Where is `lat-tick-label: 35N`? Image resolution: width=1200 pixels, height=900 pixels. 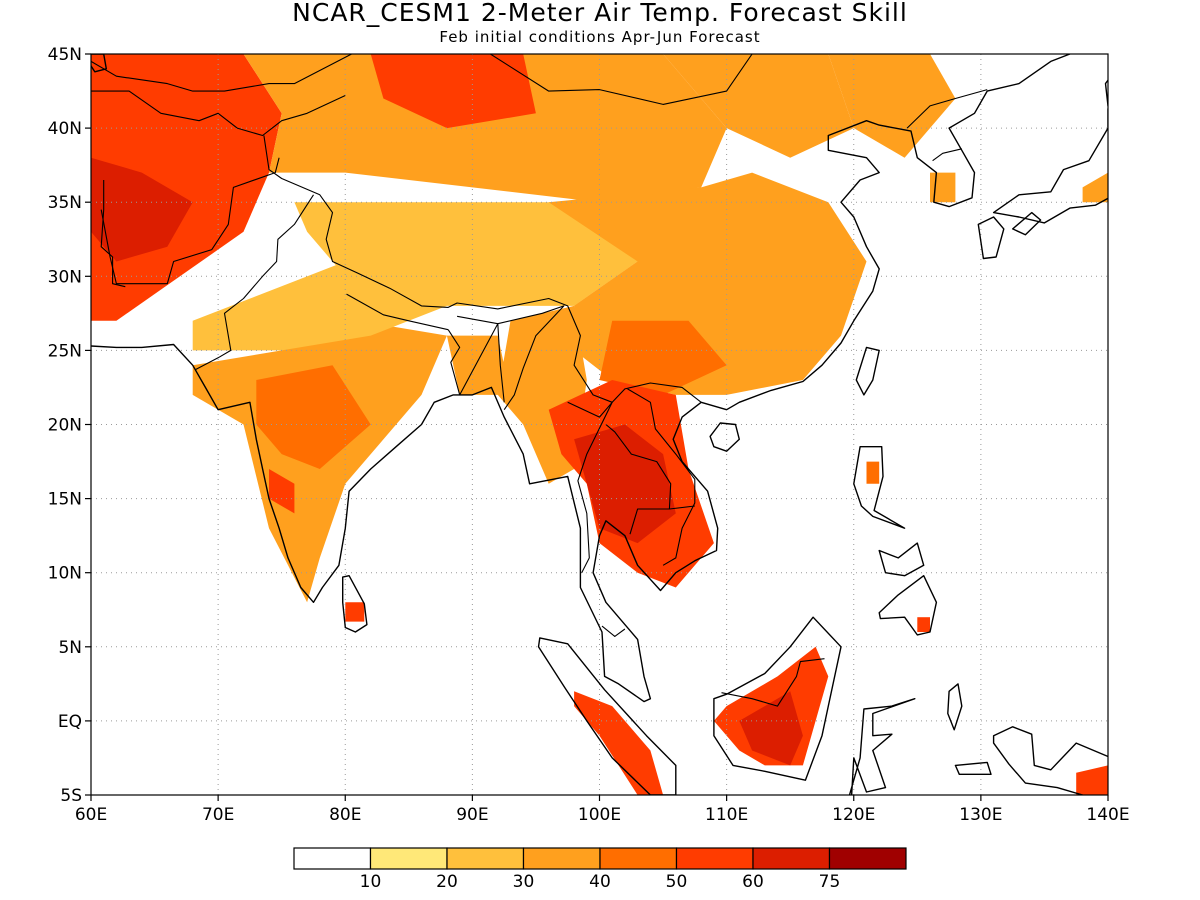 lat-tick-label: 35N is located at coordinates (65, 203).